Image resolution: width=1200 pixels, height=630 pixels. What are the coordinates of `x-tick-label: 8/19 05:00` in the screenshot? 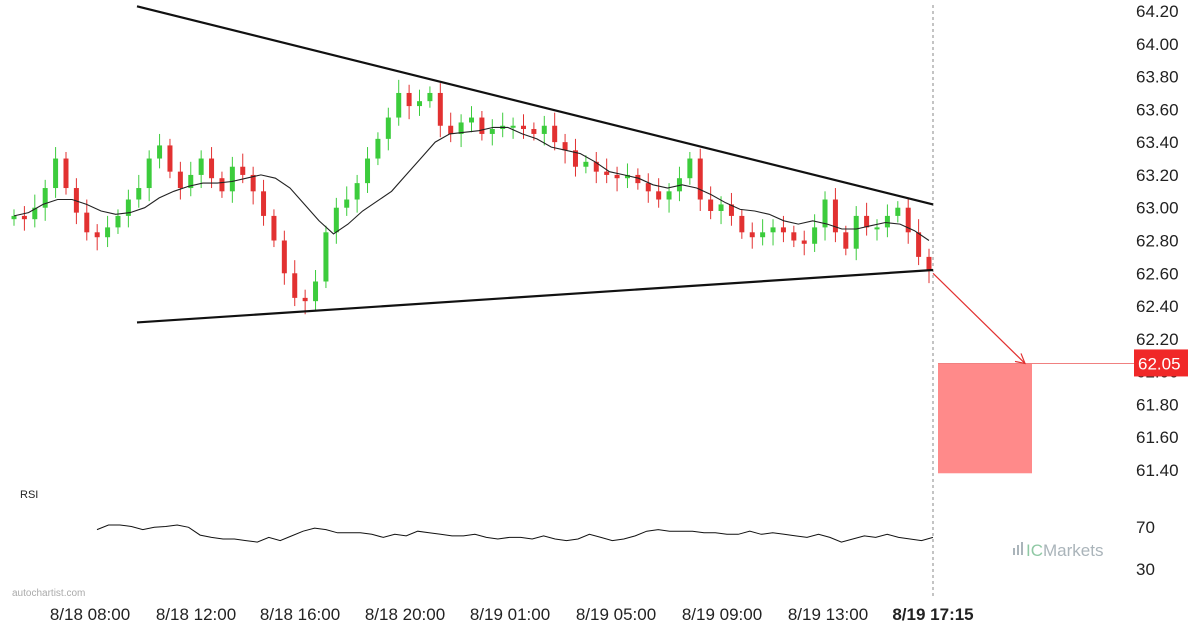 It's located at (616, 614).